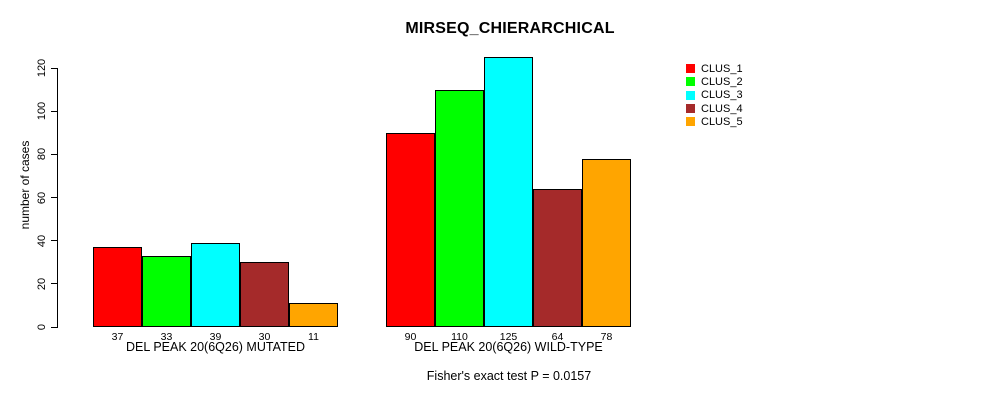  Describe the element at coordinates (313, 337) in the screenshot. I see `bar-value-label: 11` at that location.